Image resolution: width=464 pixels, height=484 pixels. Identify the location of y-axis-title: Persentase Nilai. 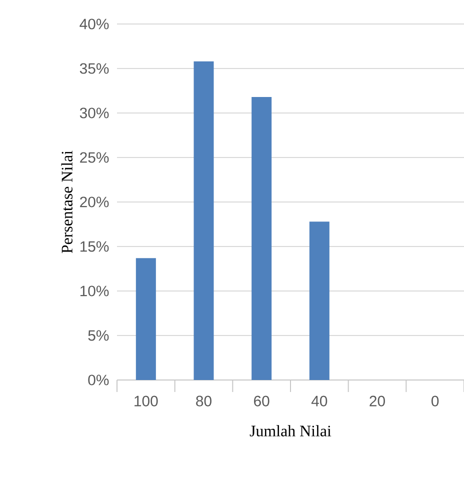
(66, 202).